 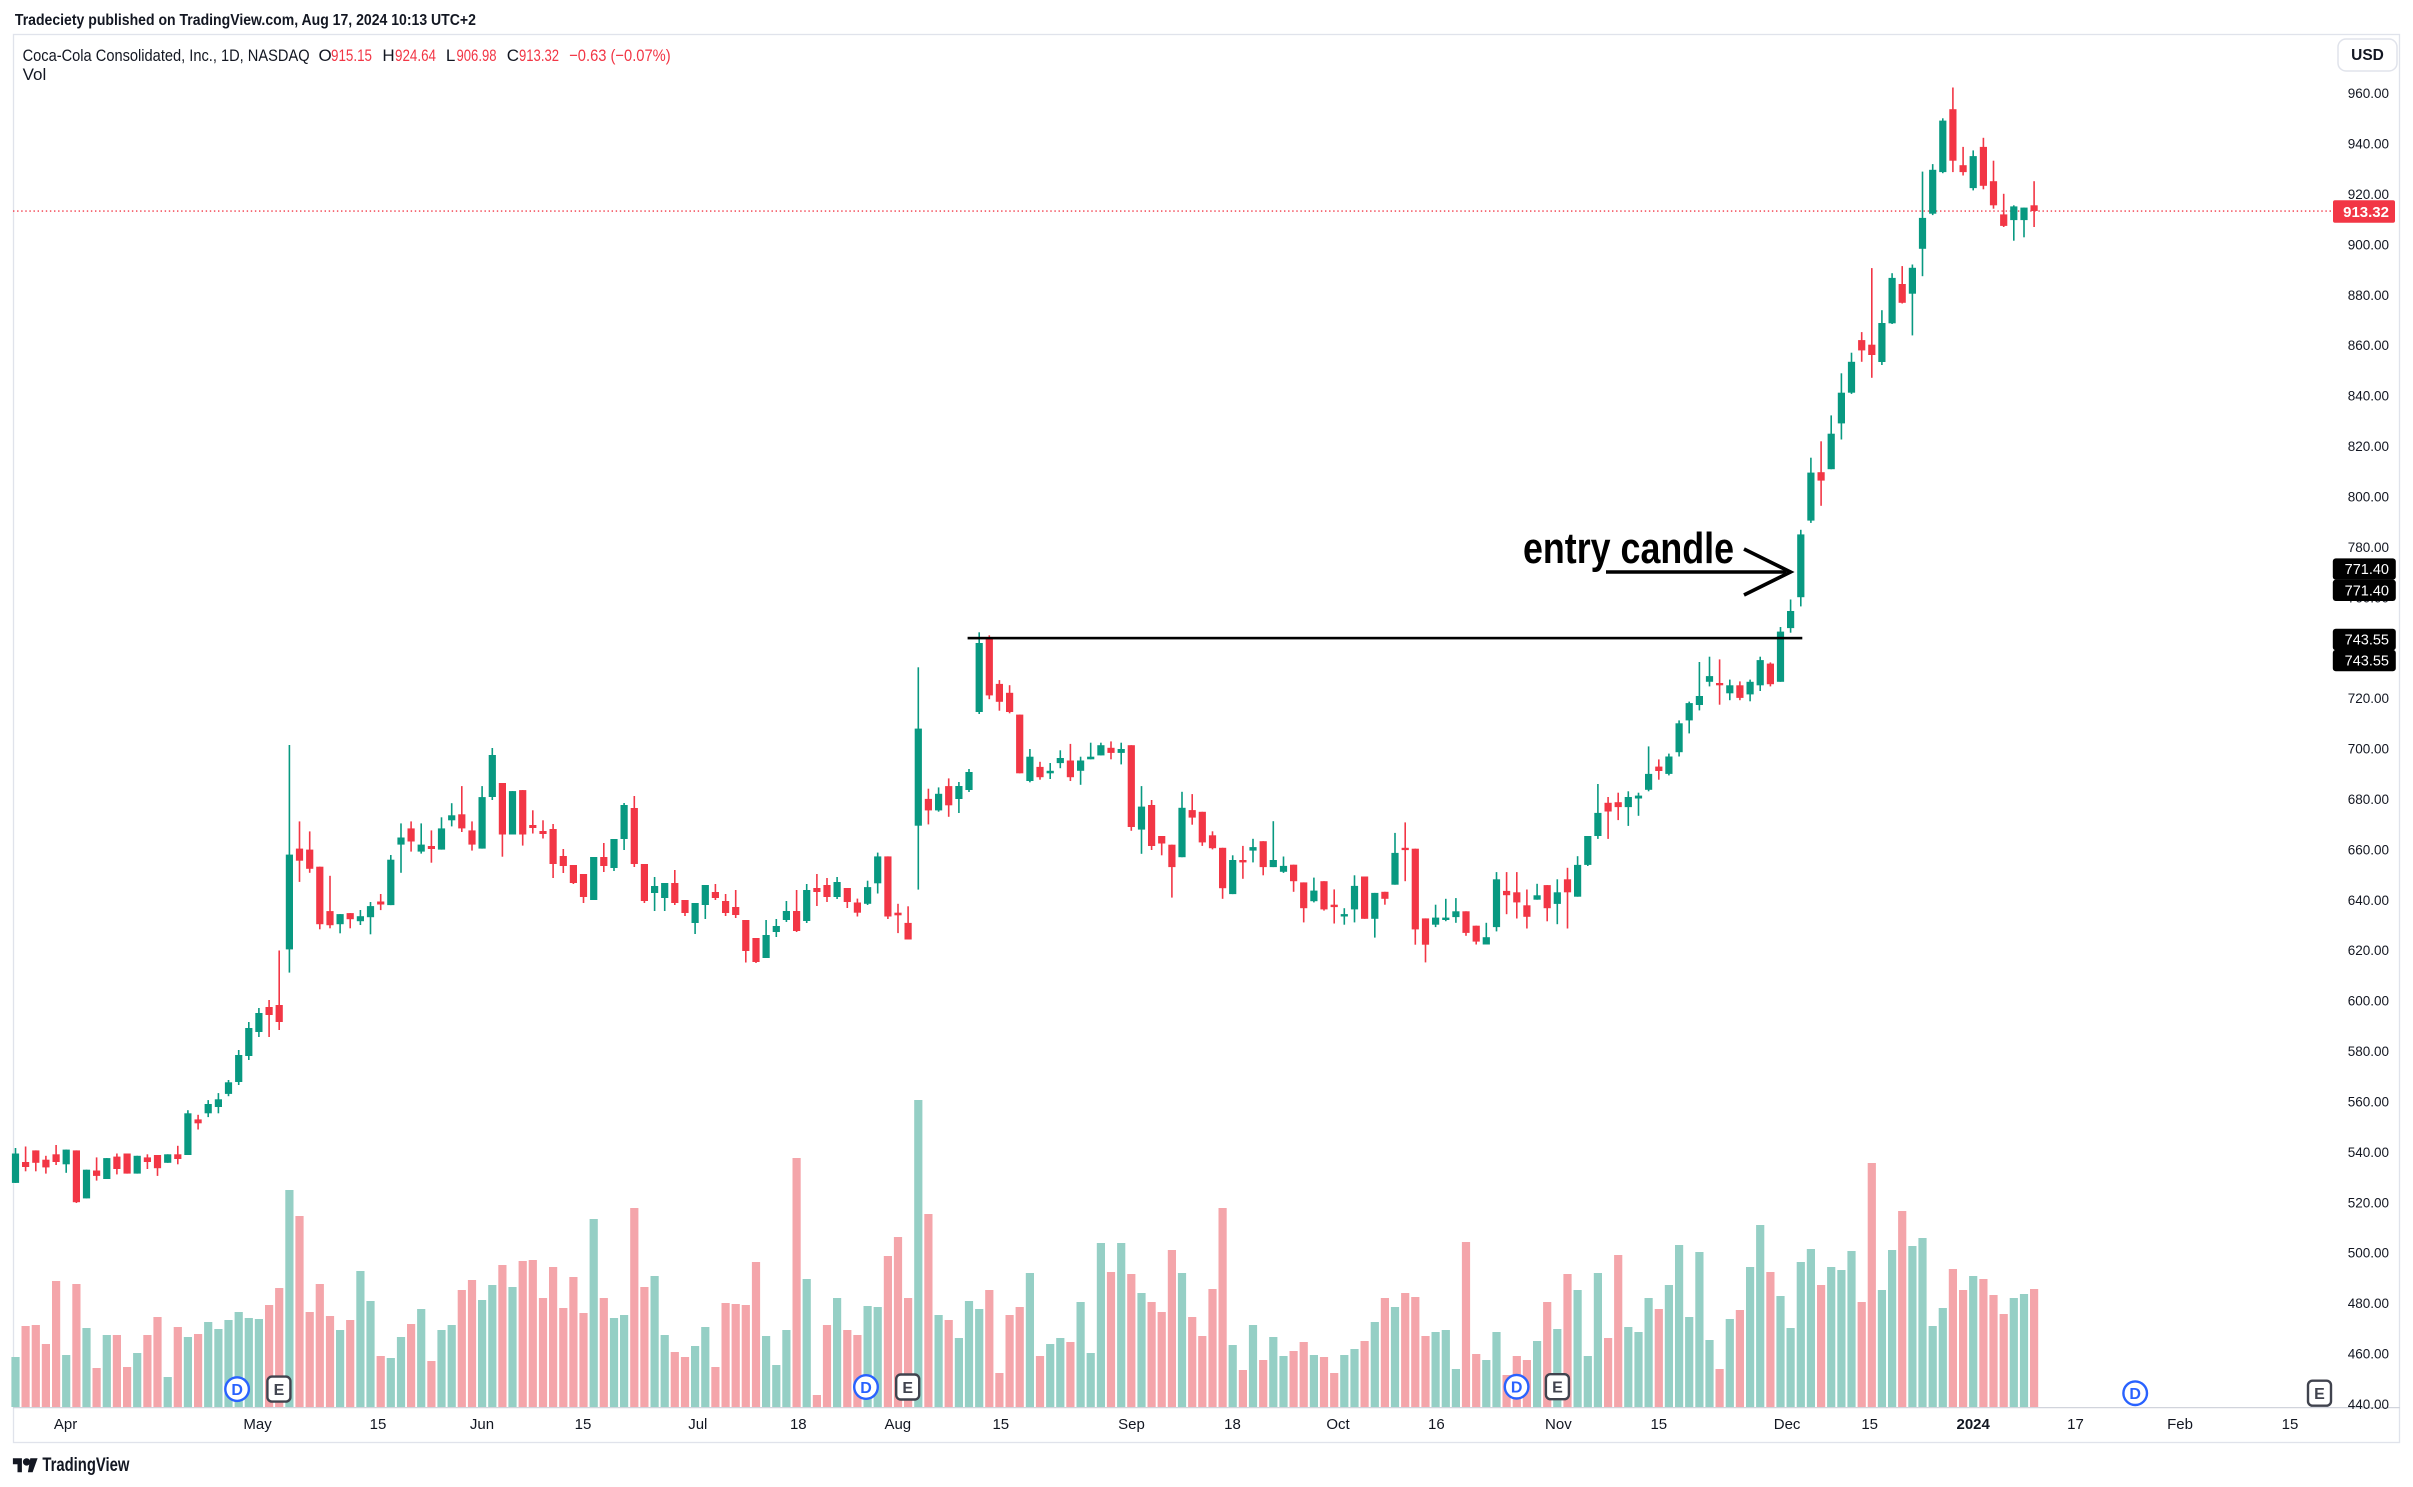 I want to click on svg-text: L, so click(x=450, y=55).